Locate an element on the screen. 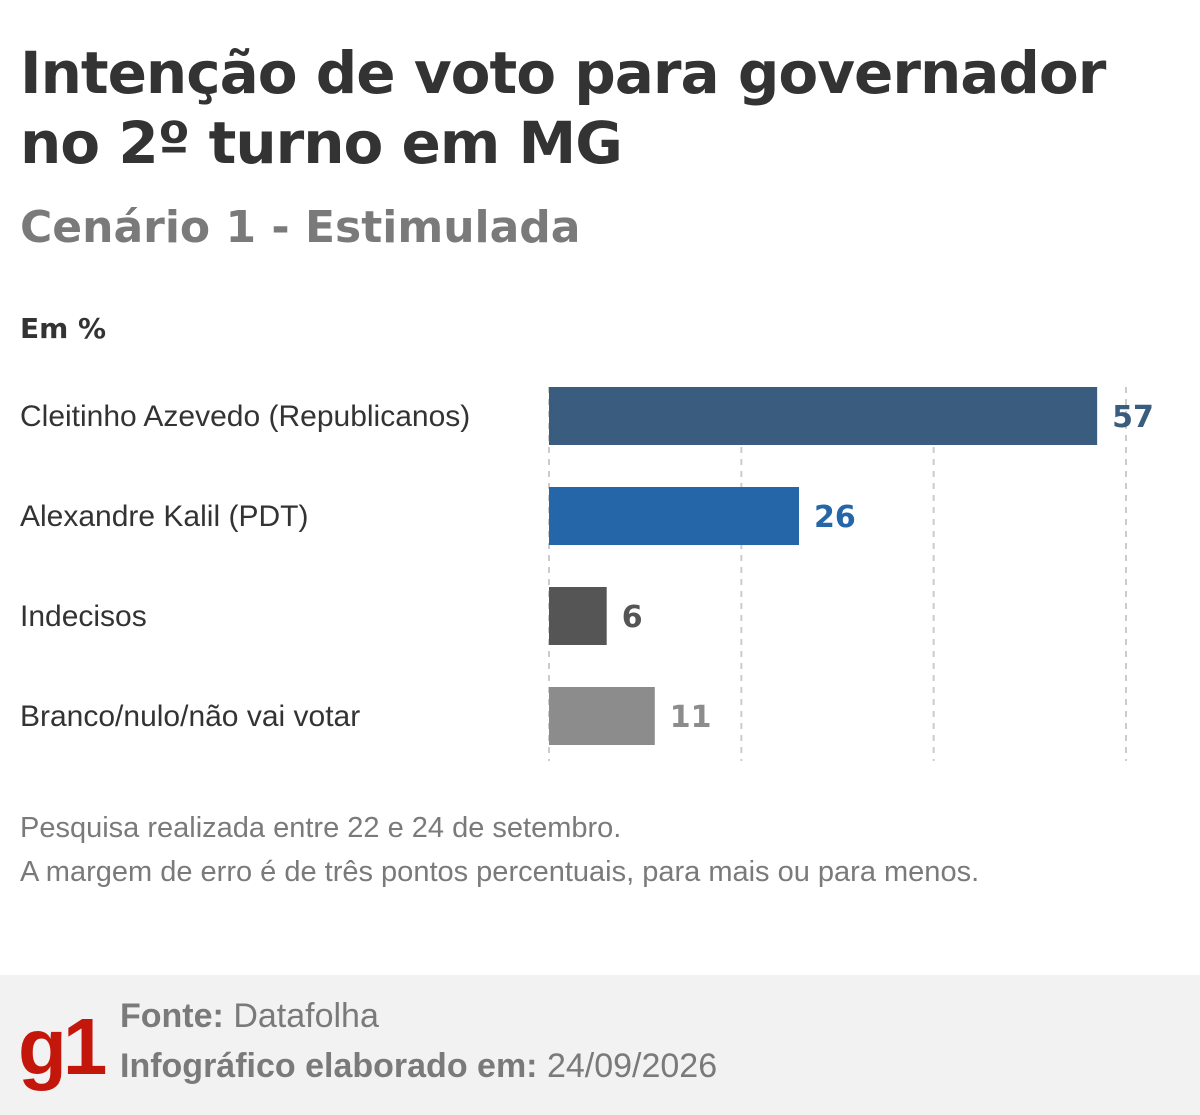 Image resolution: width=1200 pixels, height=1115 pixels. date-value: 24/09/2026 is located at coordinates (632, 1066).